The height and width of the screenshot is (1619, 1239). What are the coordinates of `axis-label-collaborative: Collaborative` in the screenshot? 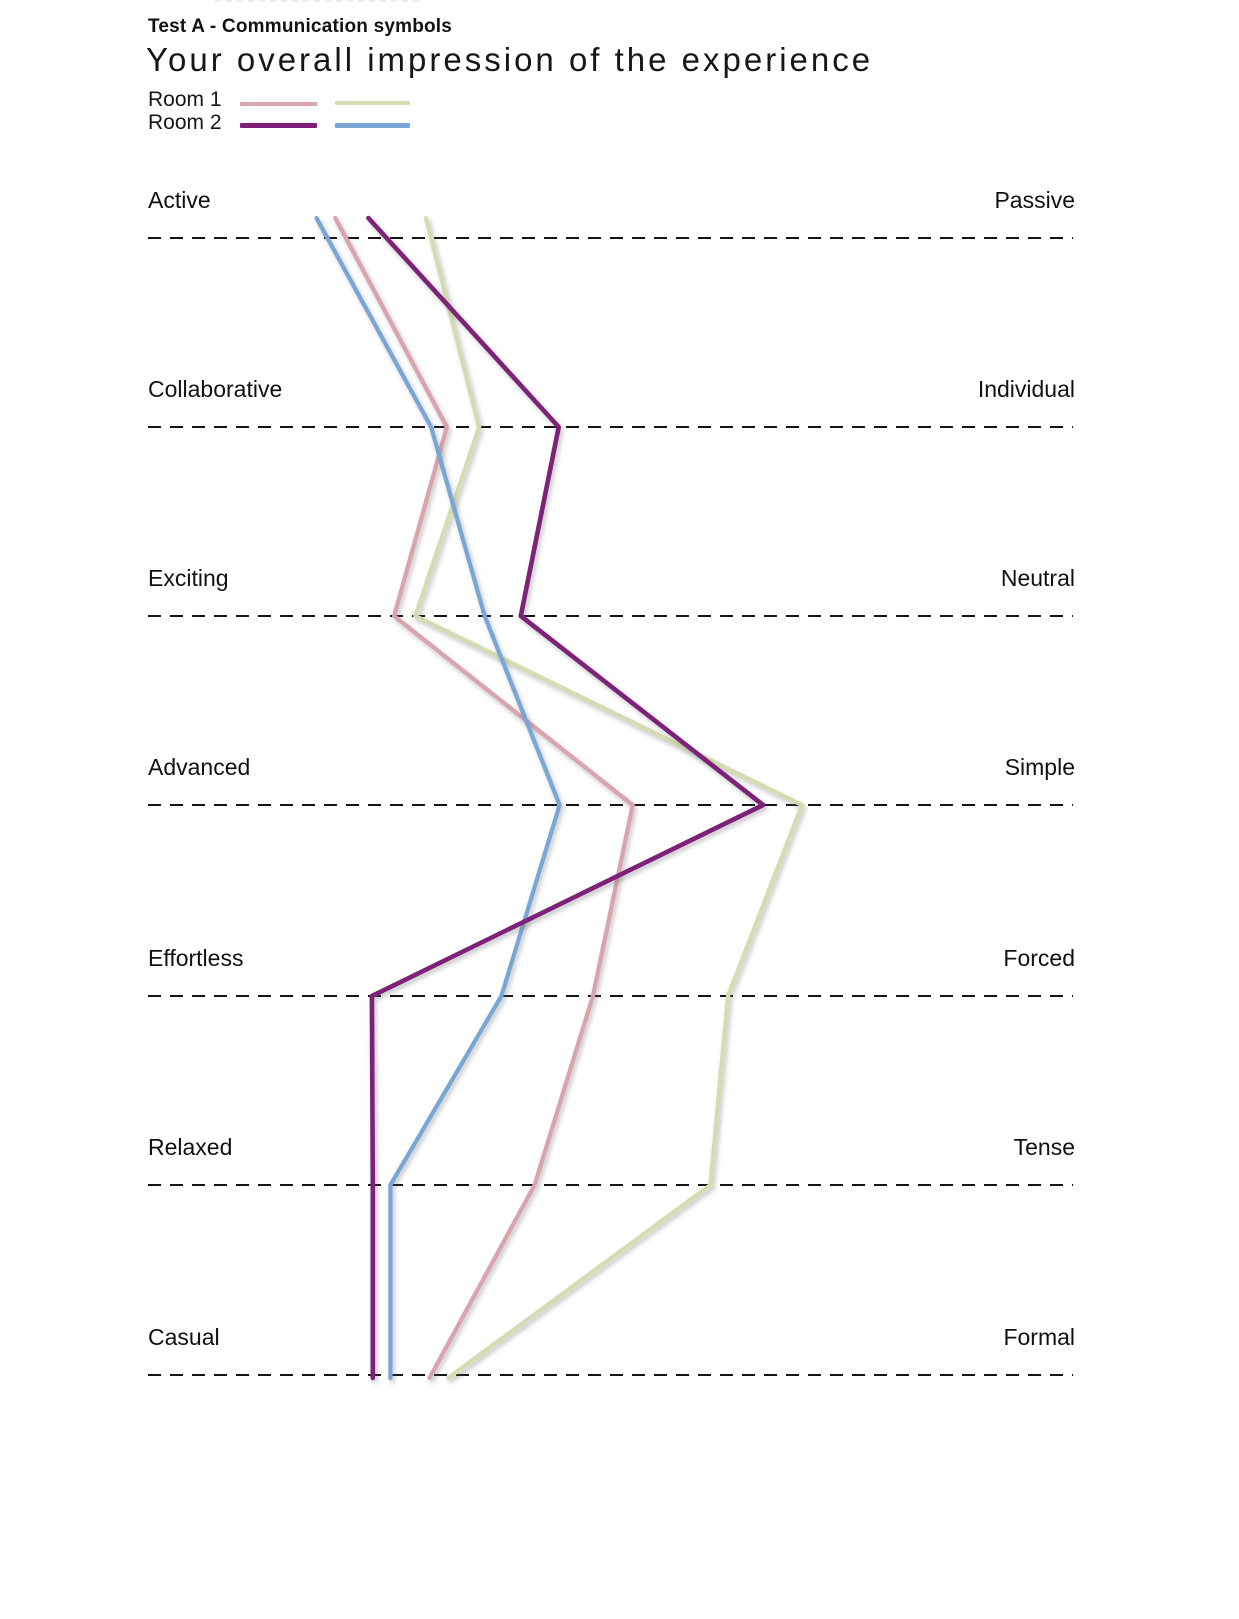 It's located at (215, 389).